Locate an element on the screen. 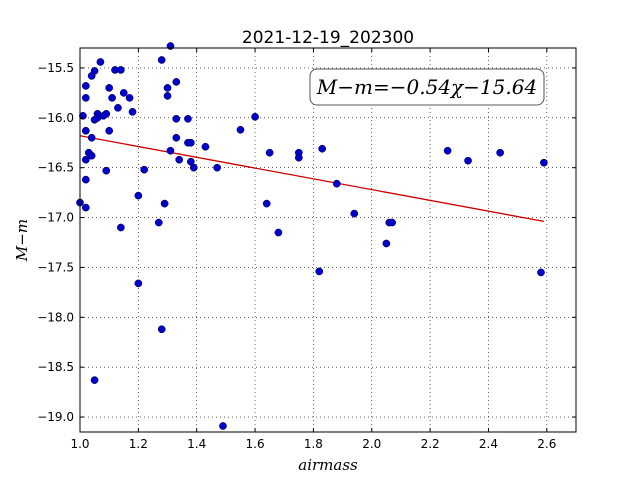 The width and height of the screenshot is (640, 480). fit-equation-text: M−m=−0.54χ−15.64 is located at coordinates (426, 87).